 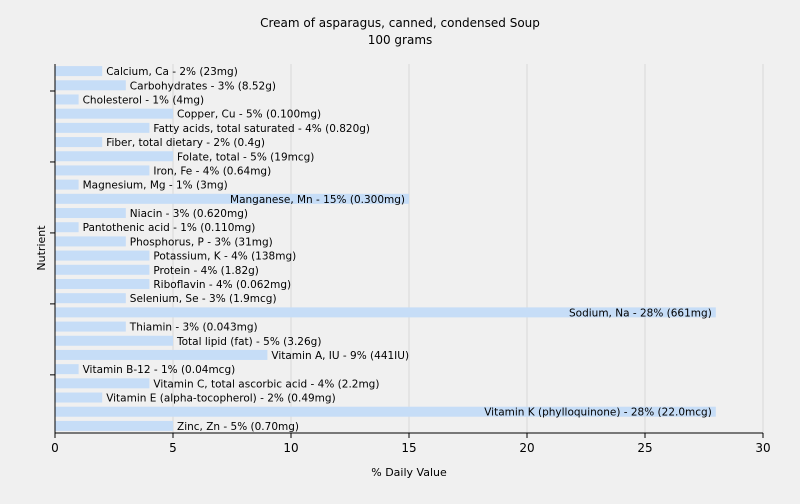 I want to click on bar-label: Pantothenic acid - 1% (0.110mg), so click(x=169, y=228).